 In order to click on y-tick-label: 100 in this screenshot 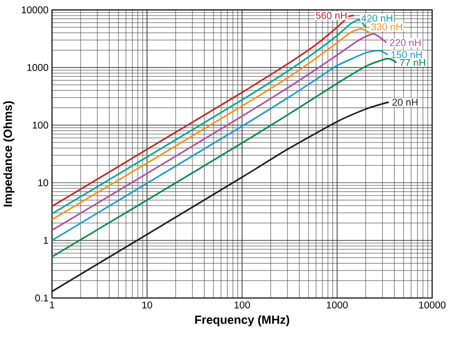, I will do `click(40, 125)`.